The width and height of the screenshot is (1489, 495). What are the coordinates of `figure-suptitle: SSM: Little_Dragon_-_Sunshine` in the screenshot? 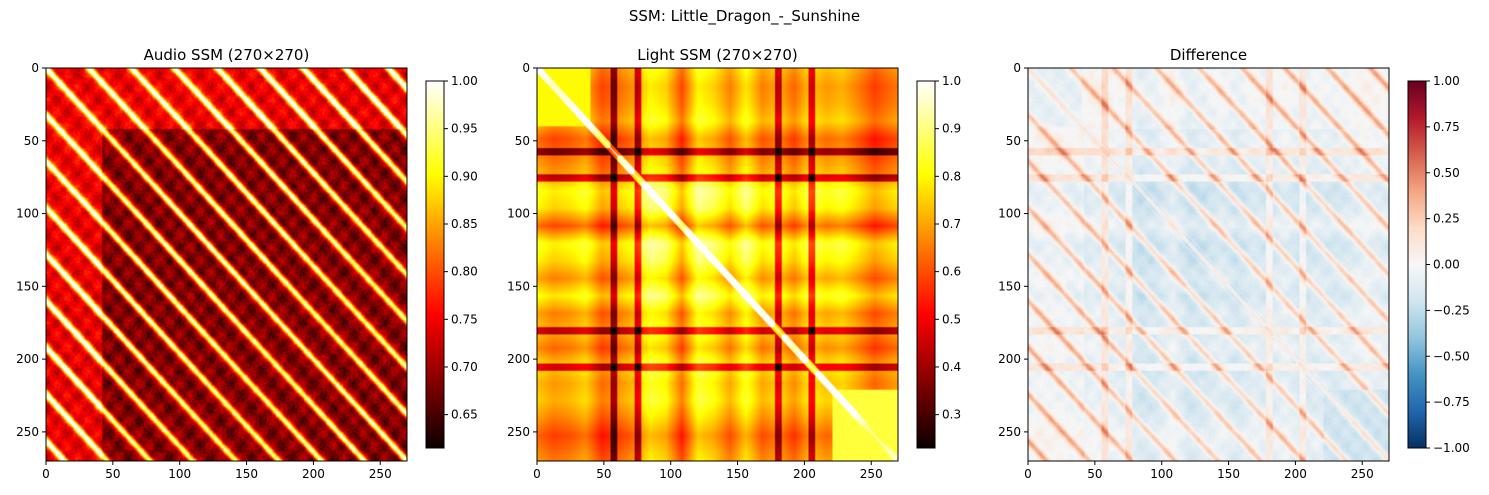 It's located at (744, 16).